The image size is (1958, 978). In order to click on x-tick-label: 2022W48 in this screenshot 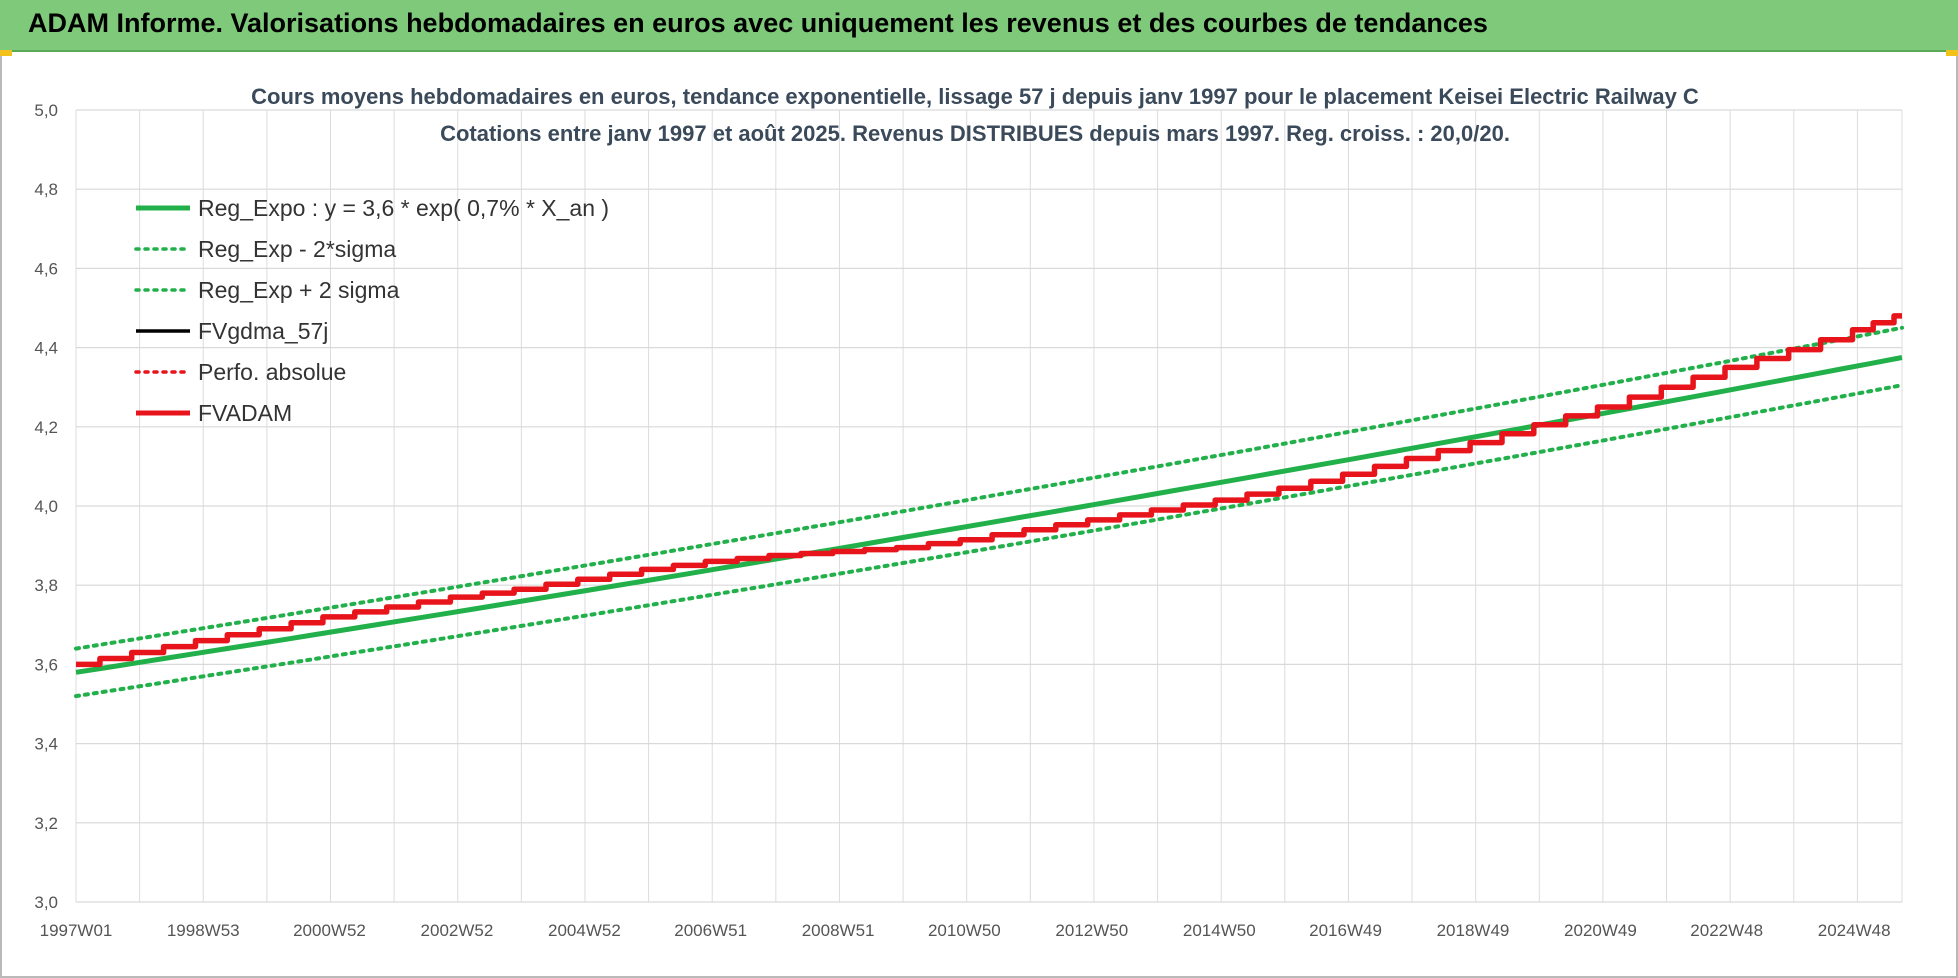, I will do `click(1726, 930)`.